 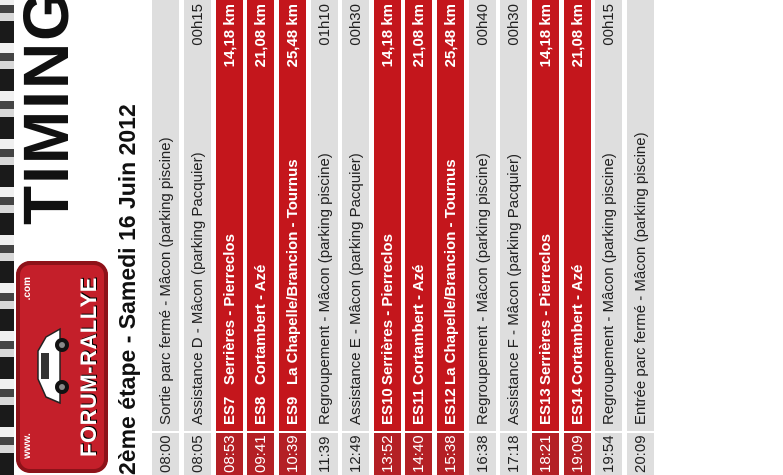 I want to click on row-duration: 00h40, so click(x=482, y=25).